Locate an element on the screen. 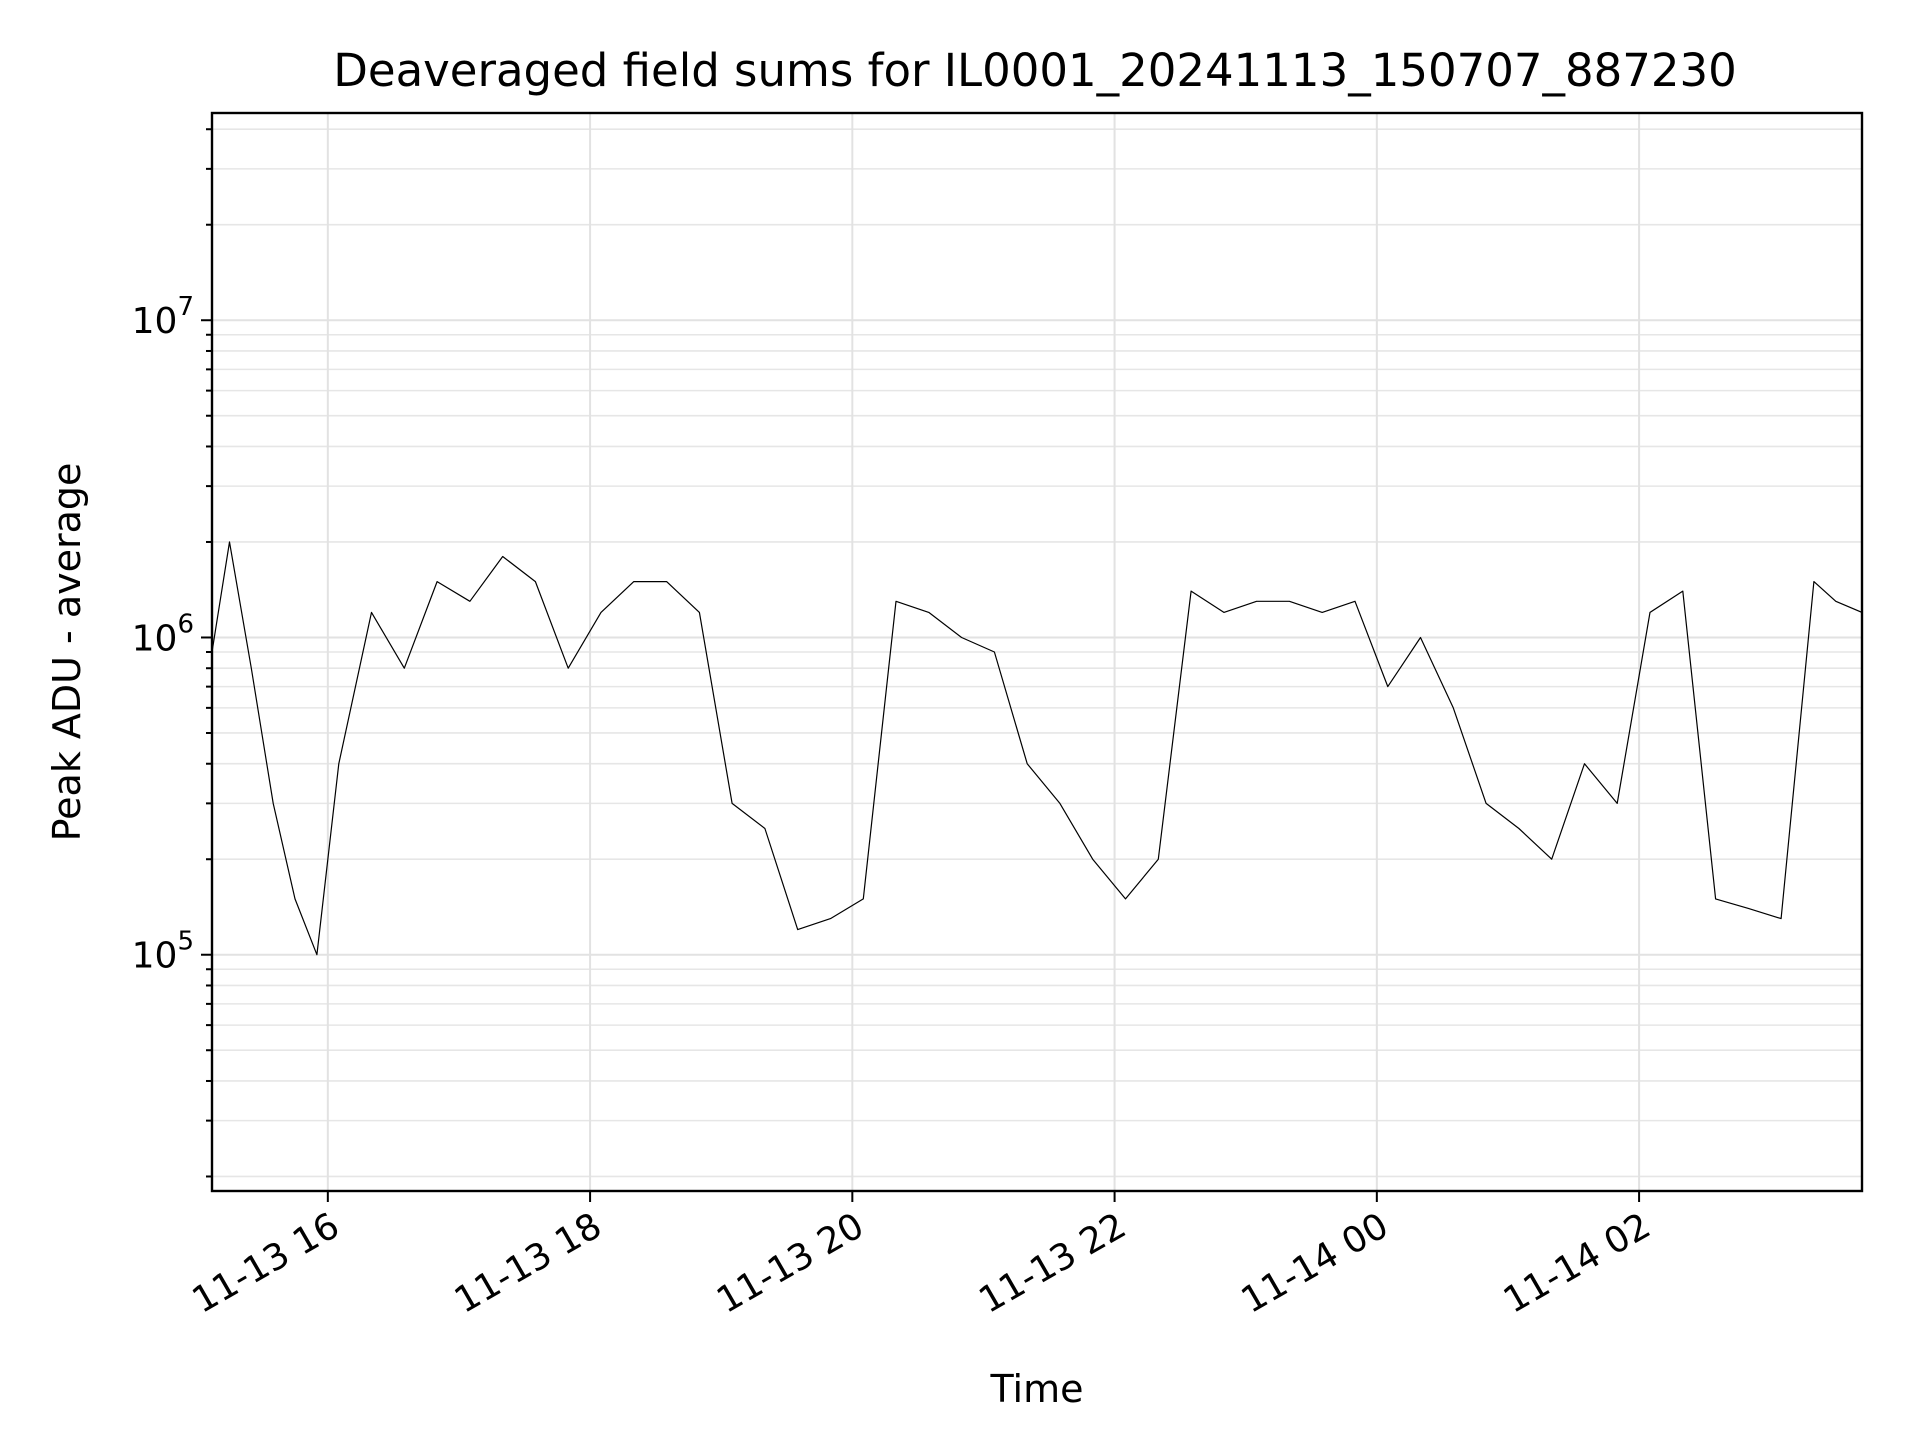 Image resolution: width=1920 pixels, height=1440 pixels. y-axis: 10⁵ 10⁶ 10⁷ is located at coordinates (172, 653).